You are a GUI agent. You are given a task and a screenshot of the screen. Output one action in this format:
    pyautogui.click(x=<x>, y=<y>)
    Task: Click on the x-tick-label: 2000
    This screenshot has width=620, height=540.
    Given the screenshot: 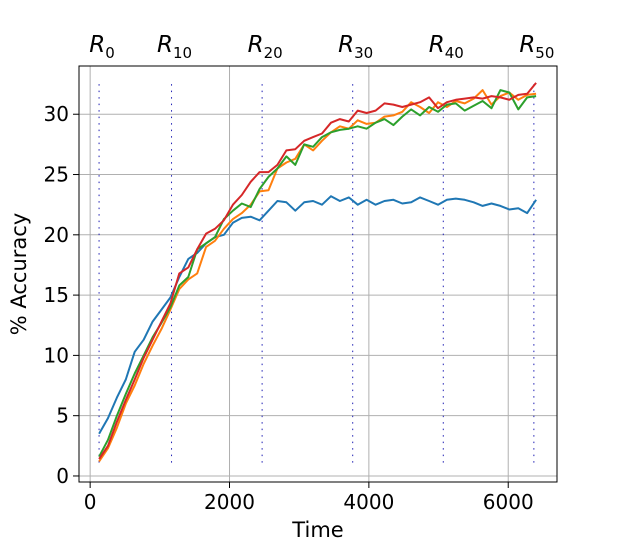 What is the action you would take?
    pyautogui.click(x=229, y=502)
    